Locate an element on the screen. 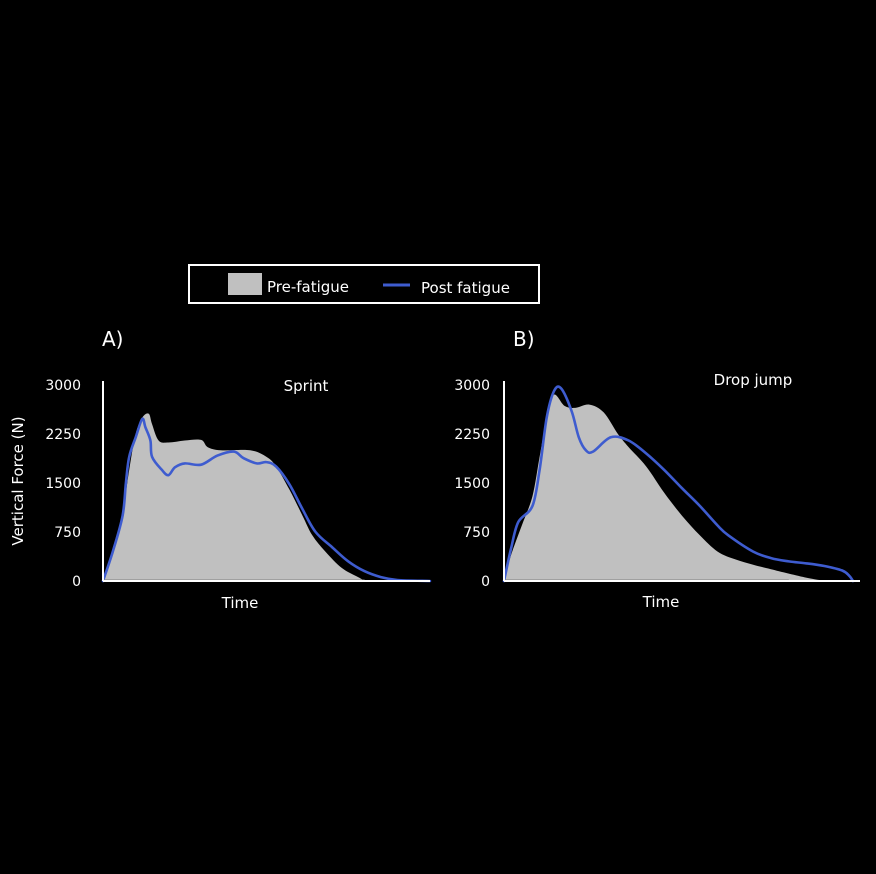 The width and height of the screenshot is (876, 874). x-axis-title-drop-jump: Time is located at coordinates (661, 602).